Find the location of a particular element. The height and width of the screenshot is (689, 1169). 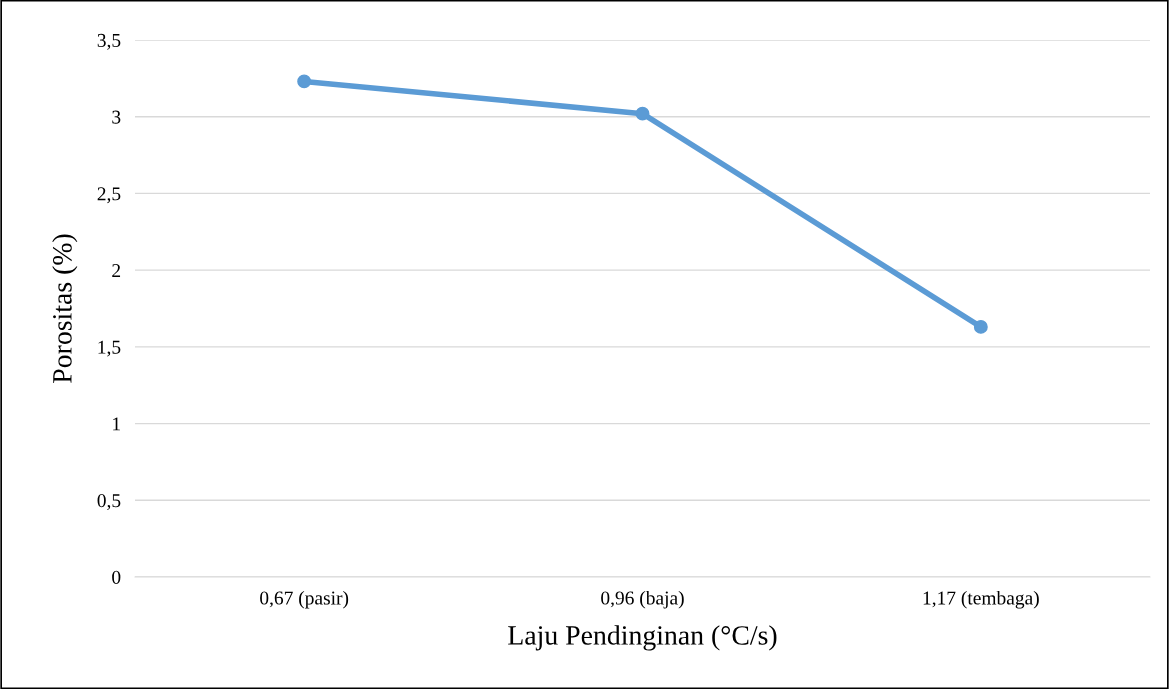

y-tick-label: 1 is located at coordinates (116, 424).